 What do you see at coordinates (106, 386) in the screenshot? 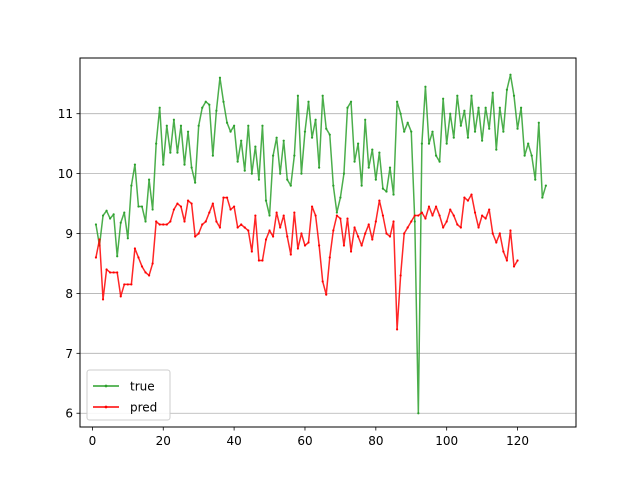
I see `legend-marker-true` at bounding box center [106, 386].